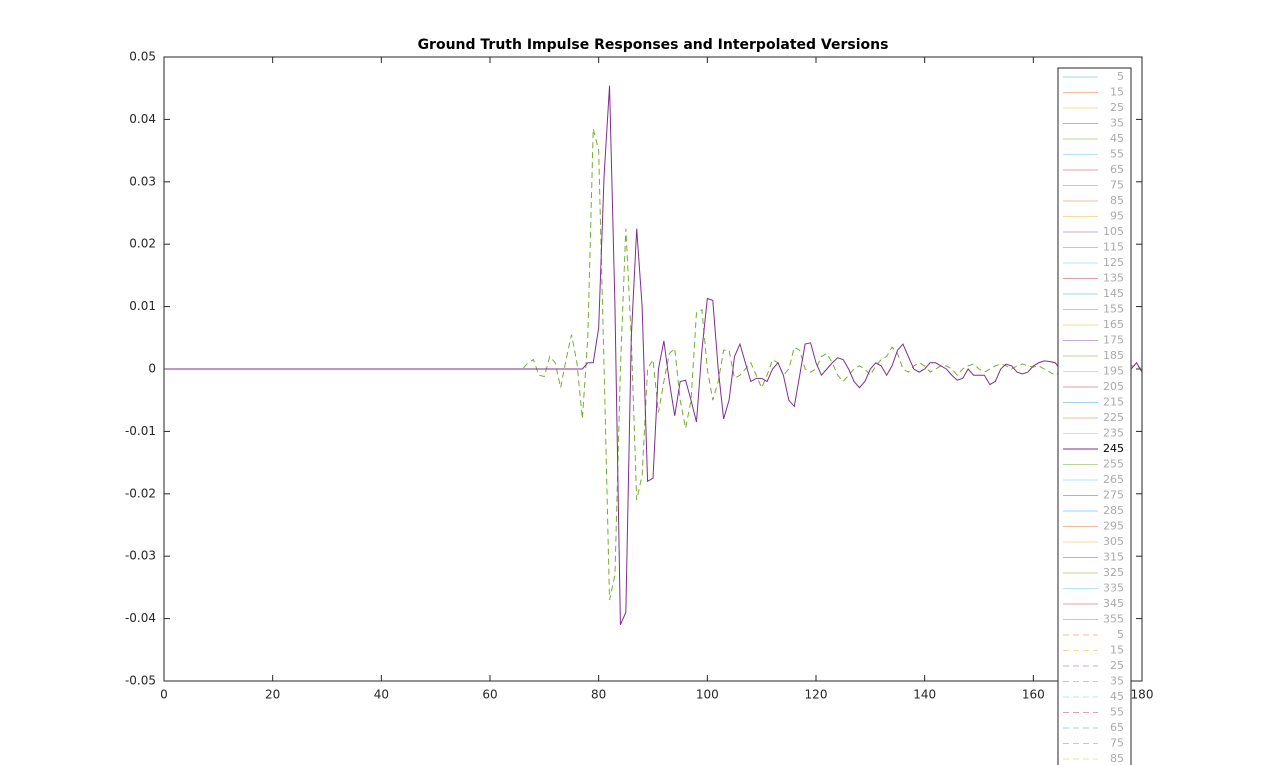 The height and width of the screenshot is (765, 1263). I want to click on x-tick-label: 40, so click(381, 695).